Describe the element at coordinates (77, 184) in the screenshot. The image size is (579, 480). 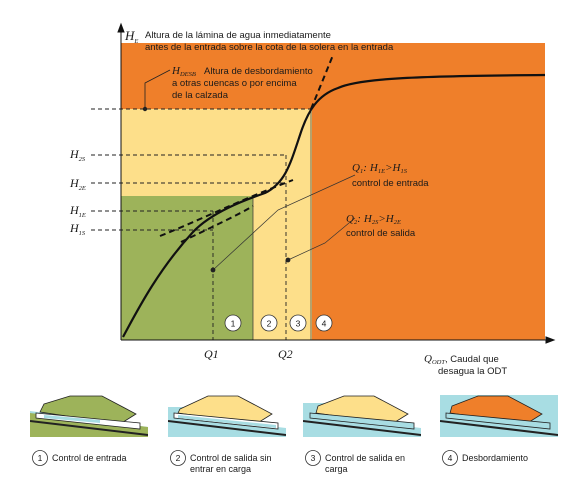
I see `y-tick-h2e: H2E` at that location.